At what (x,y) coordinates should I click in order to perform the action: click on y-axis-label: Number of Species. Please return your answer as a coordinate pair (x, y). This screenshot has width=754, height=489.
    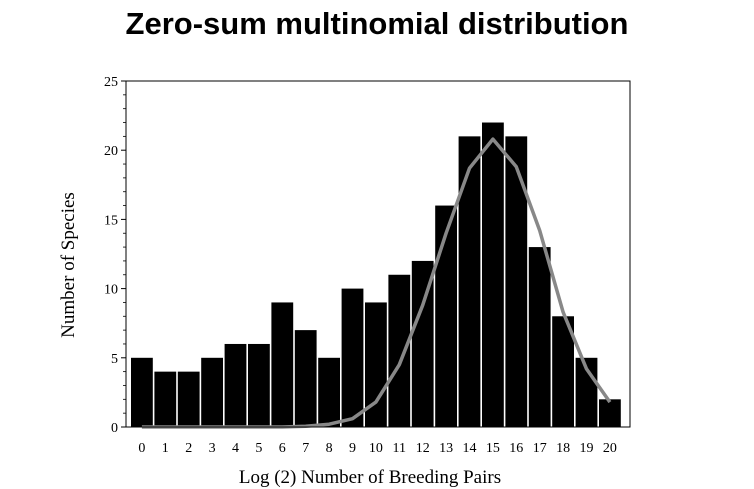
    Looking at the image, I should click on (68, 265).